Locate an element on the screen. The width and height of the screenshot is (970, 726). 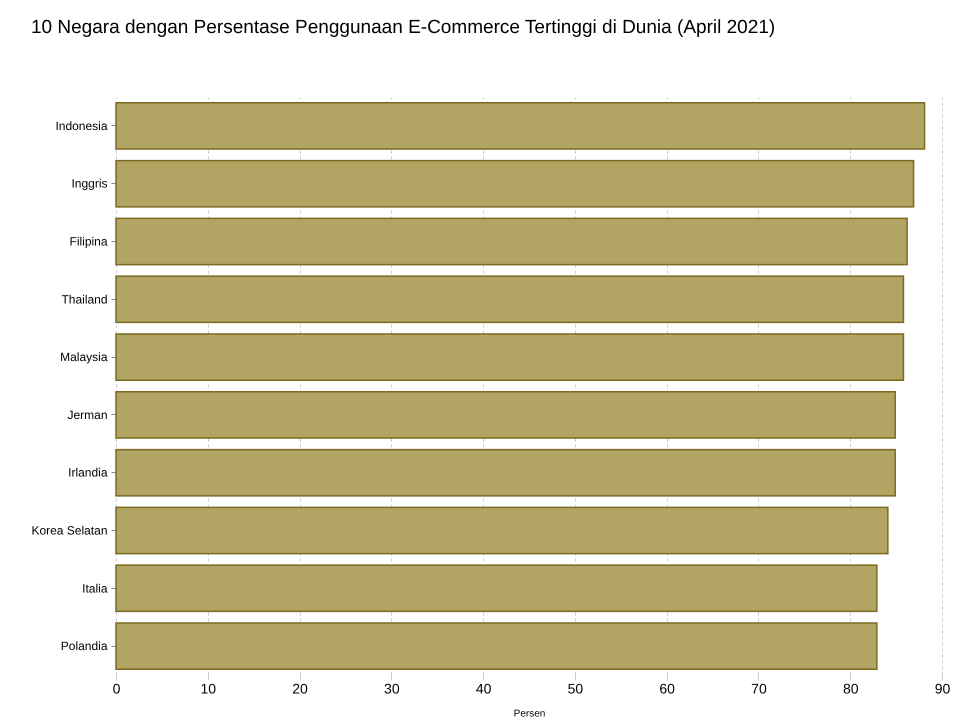
y-tick-label: Malaysia is located at coordinates (84, 357).